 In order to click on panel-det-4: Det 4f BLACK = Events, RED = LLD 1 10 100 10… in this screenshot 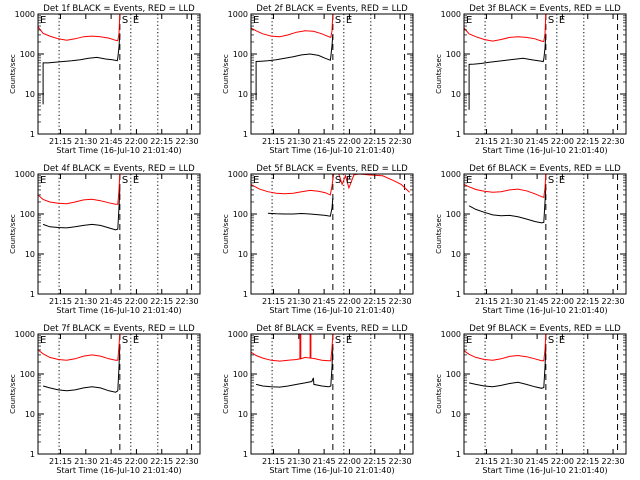, I will do `click(104, 239)`.